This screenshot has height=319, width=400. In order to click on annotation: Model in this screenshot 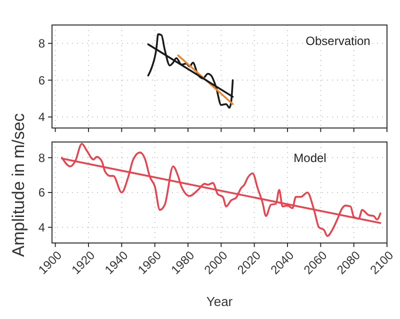, I will do `click(310, 158)`.